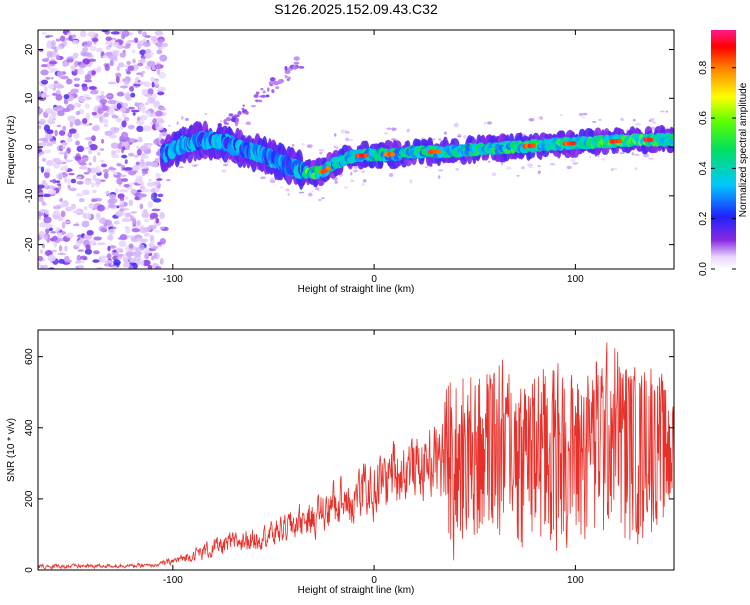  I want to click on spectrogram-x-tick-label: -100, so click(173, 279).